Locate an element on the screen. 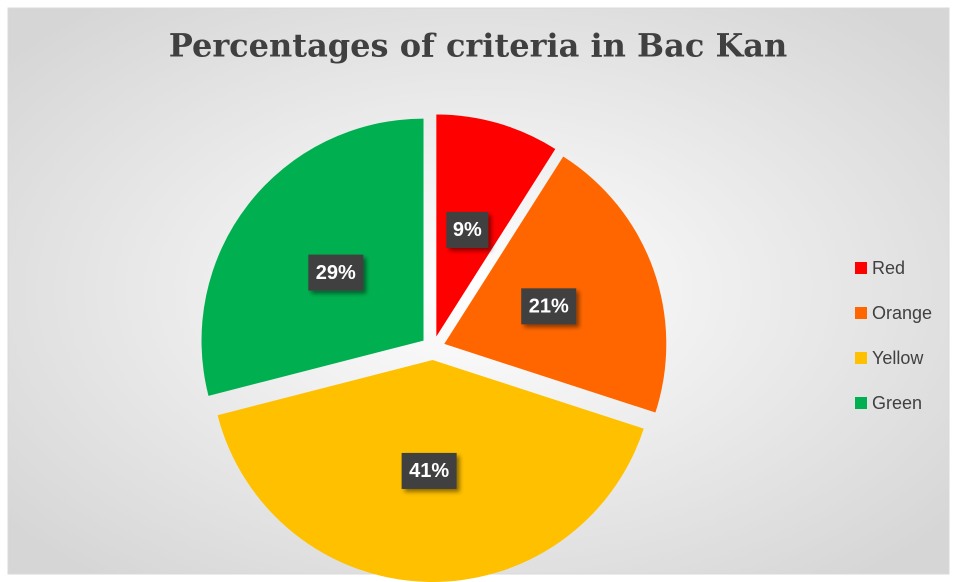 The width and height of the screenshot is (957, 582). legend-label: Green is located at coordinates (897, 403).